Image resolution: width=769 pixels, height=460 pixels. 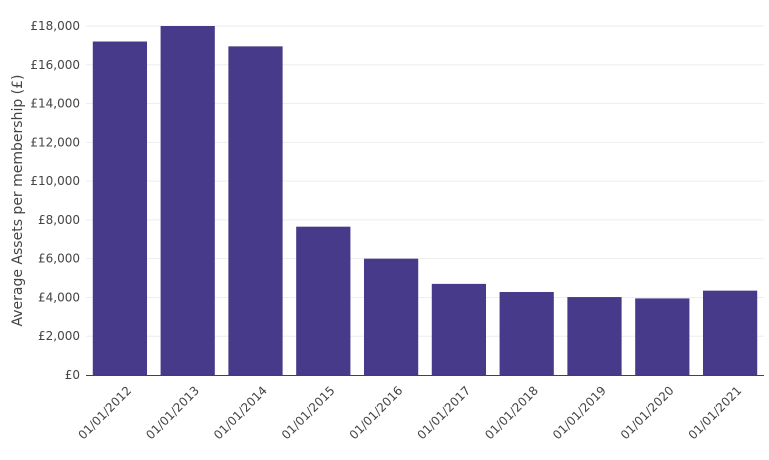 I want to click on x-tick-label: 01/01/2017, so click(x=443, y=412).